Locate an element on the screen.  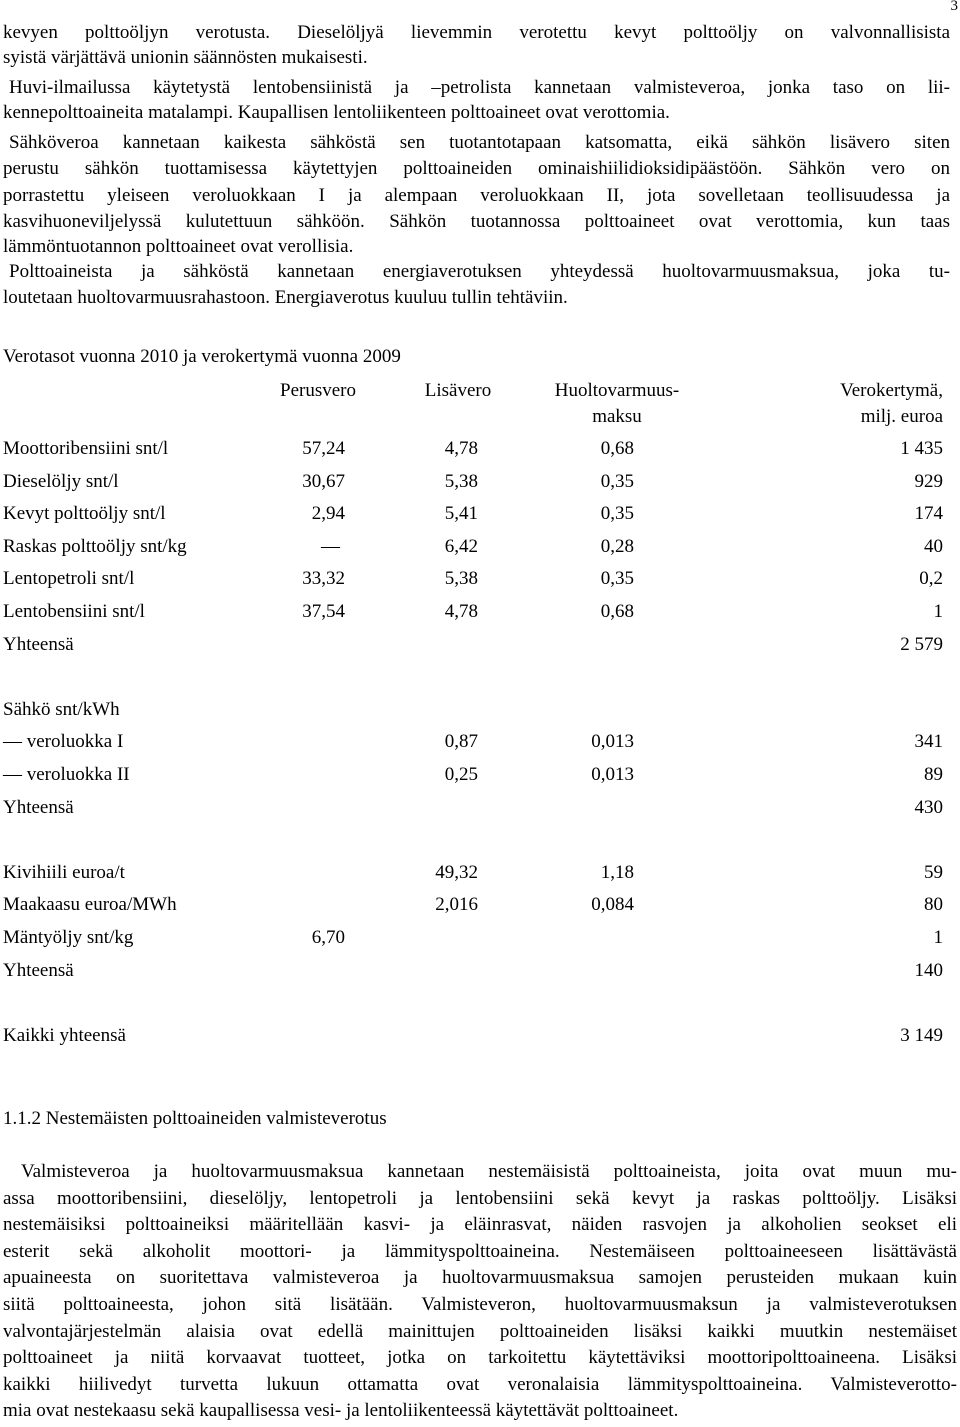
table-cell: 33,32 is located at coordinates (323, 579).